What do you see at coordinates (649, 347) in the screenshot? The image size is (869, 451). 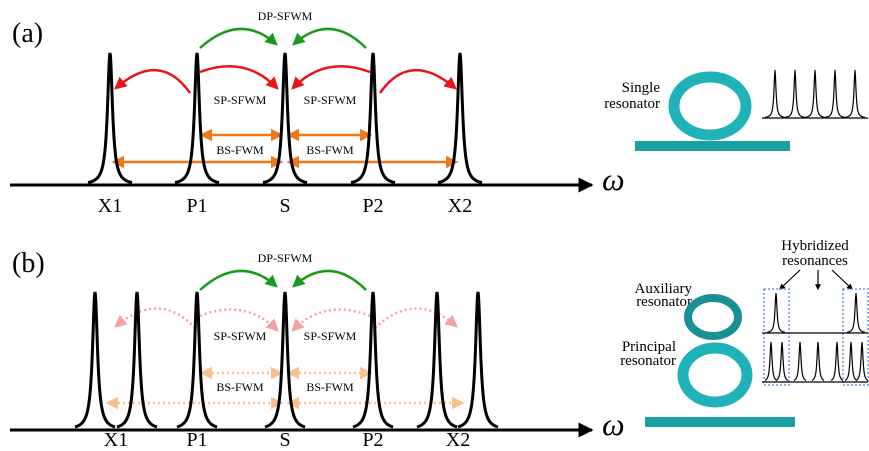 I see `principal-label: Principal` at bounding box center [649, 347].